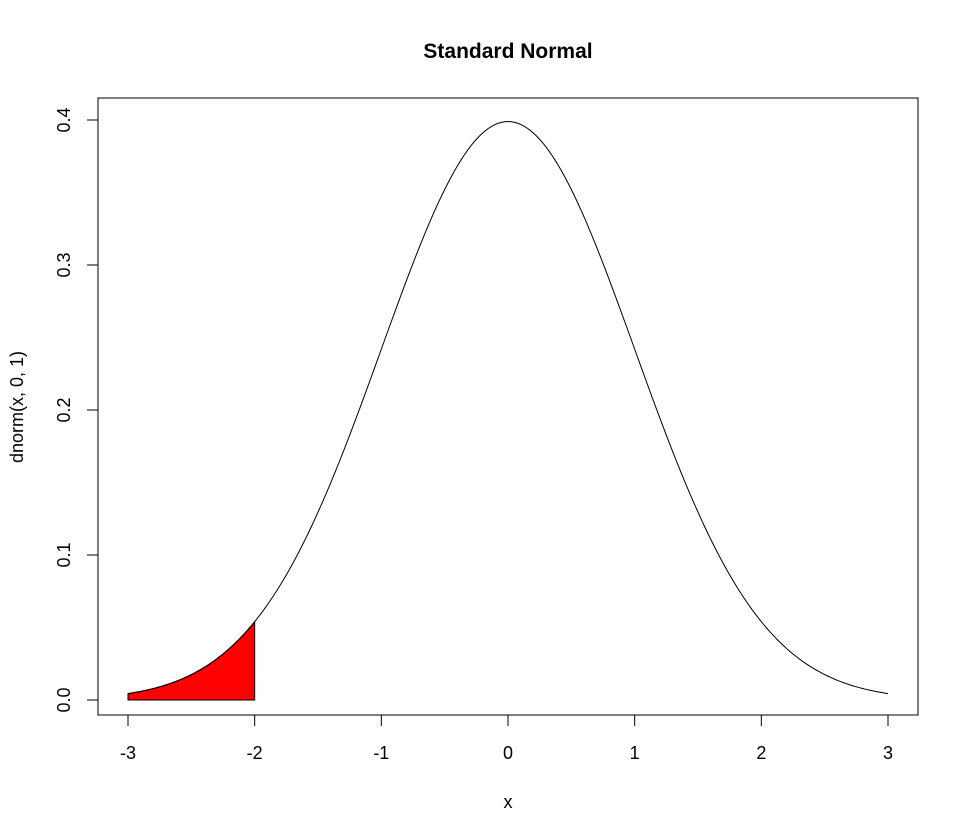 This screenshot has height=839, width=969. Describe the element at coordinates (64, 409) in the screenshot. I see `y-tick-label: 0.2` at that location.